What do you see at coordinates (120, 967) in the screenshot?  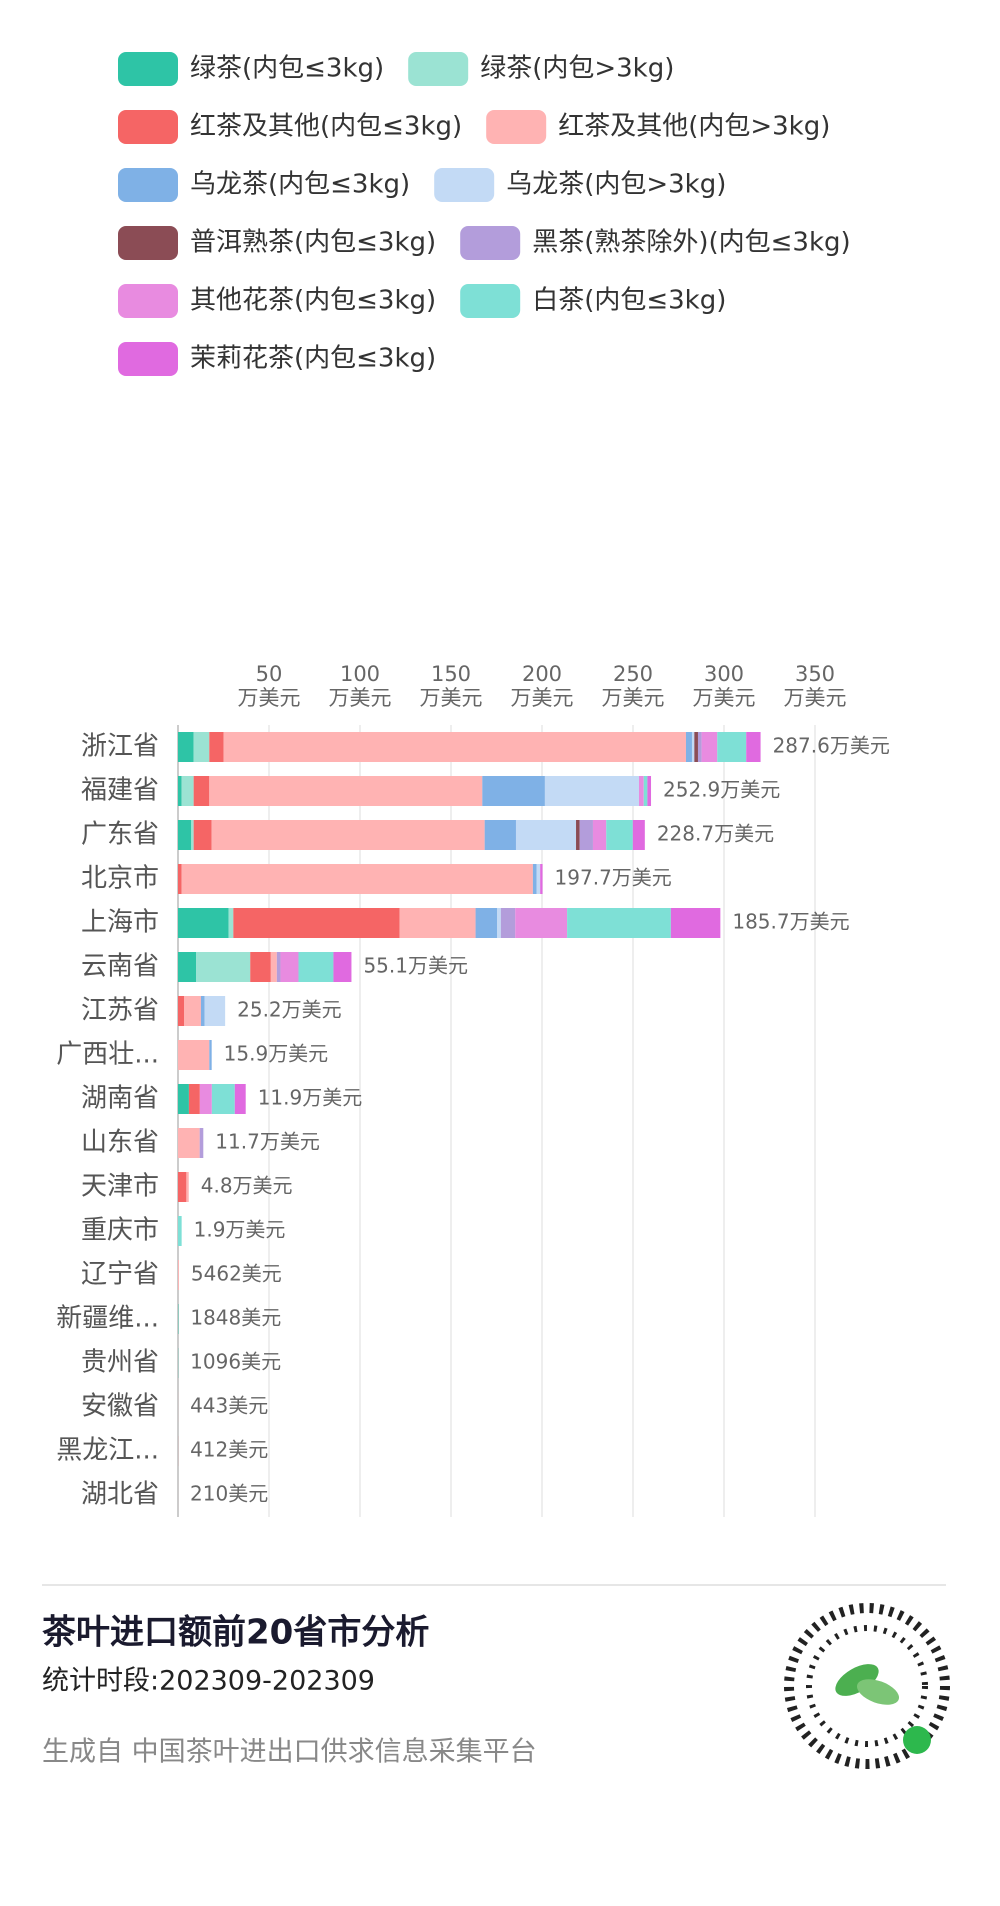 I see `y-tick-label: 云南省` at bounding box center [120, 967].